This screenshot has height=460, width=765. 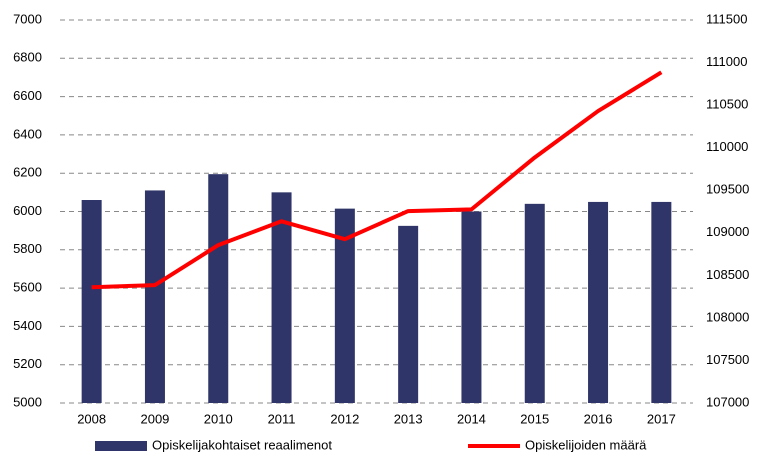 What do you see at coordinates (408, 418) in the screenshot?
I see `x-tick-label: 2013` at bounding box center [408, 418].